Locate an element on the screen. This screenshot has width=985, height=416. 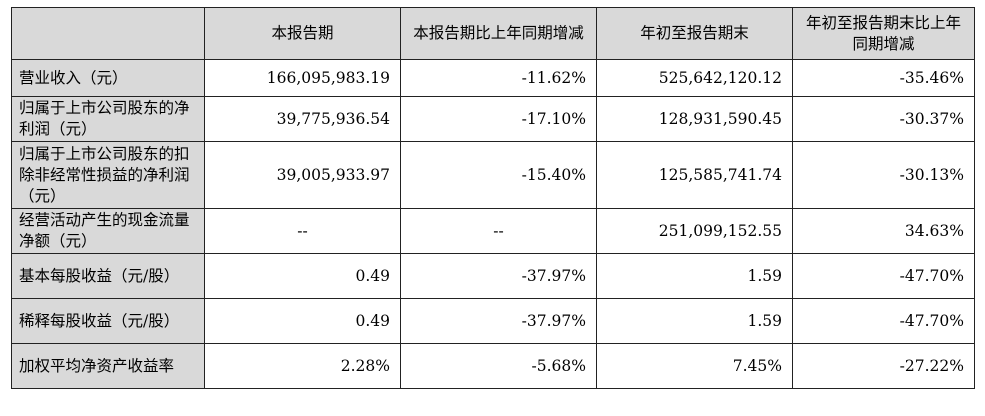
row-label: 加权平均净资产收益率 is located at coordinates (108, 366).